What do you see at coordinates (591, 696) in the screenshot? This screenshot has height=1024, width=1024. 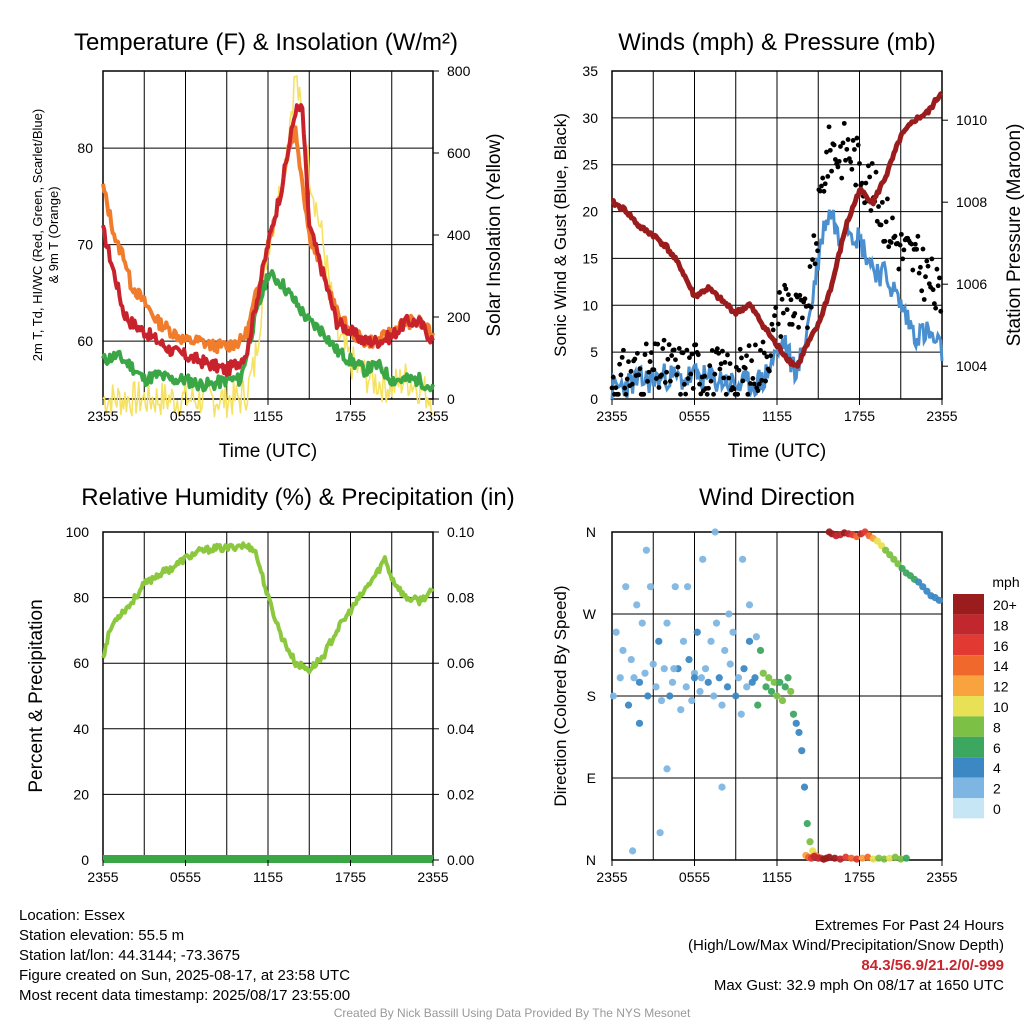 I see `y-tick-label: S` at bounding box center [591, 696].